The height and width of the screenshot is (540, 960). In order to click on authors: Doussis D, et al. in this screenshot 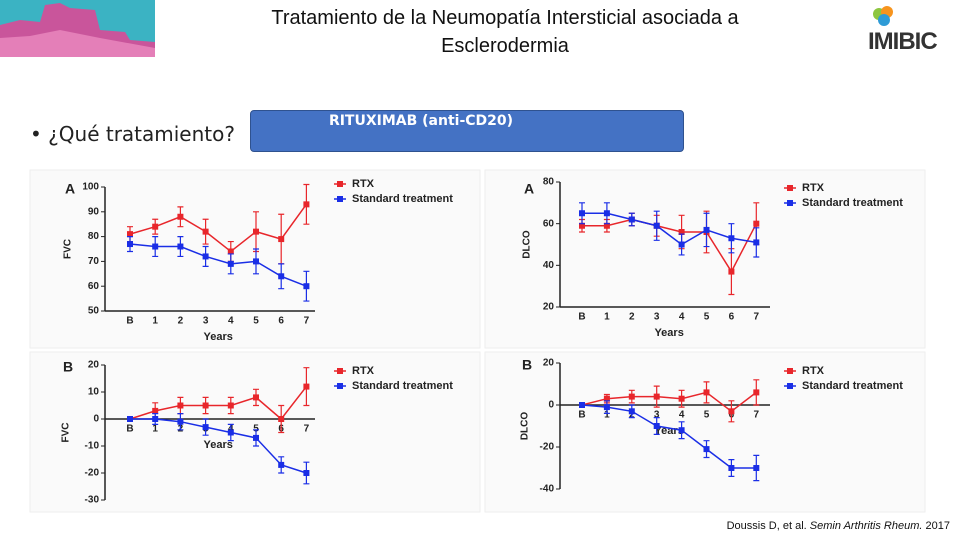, I will do `click(766, 526)`.